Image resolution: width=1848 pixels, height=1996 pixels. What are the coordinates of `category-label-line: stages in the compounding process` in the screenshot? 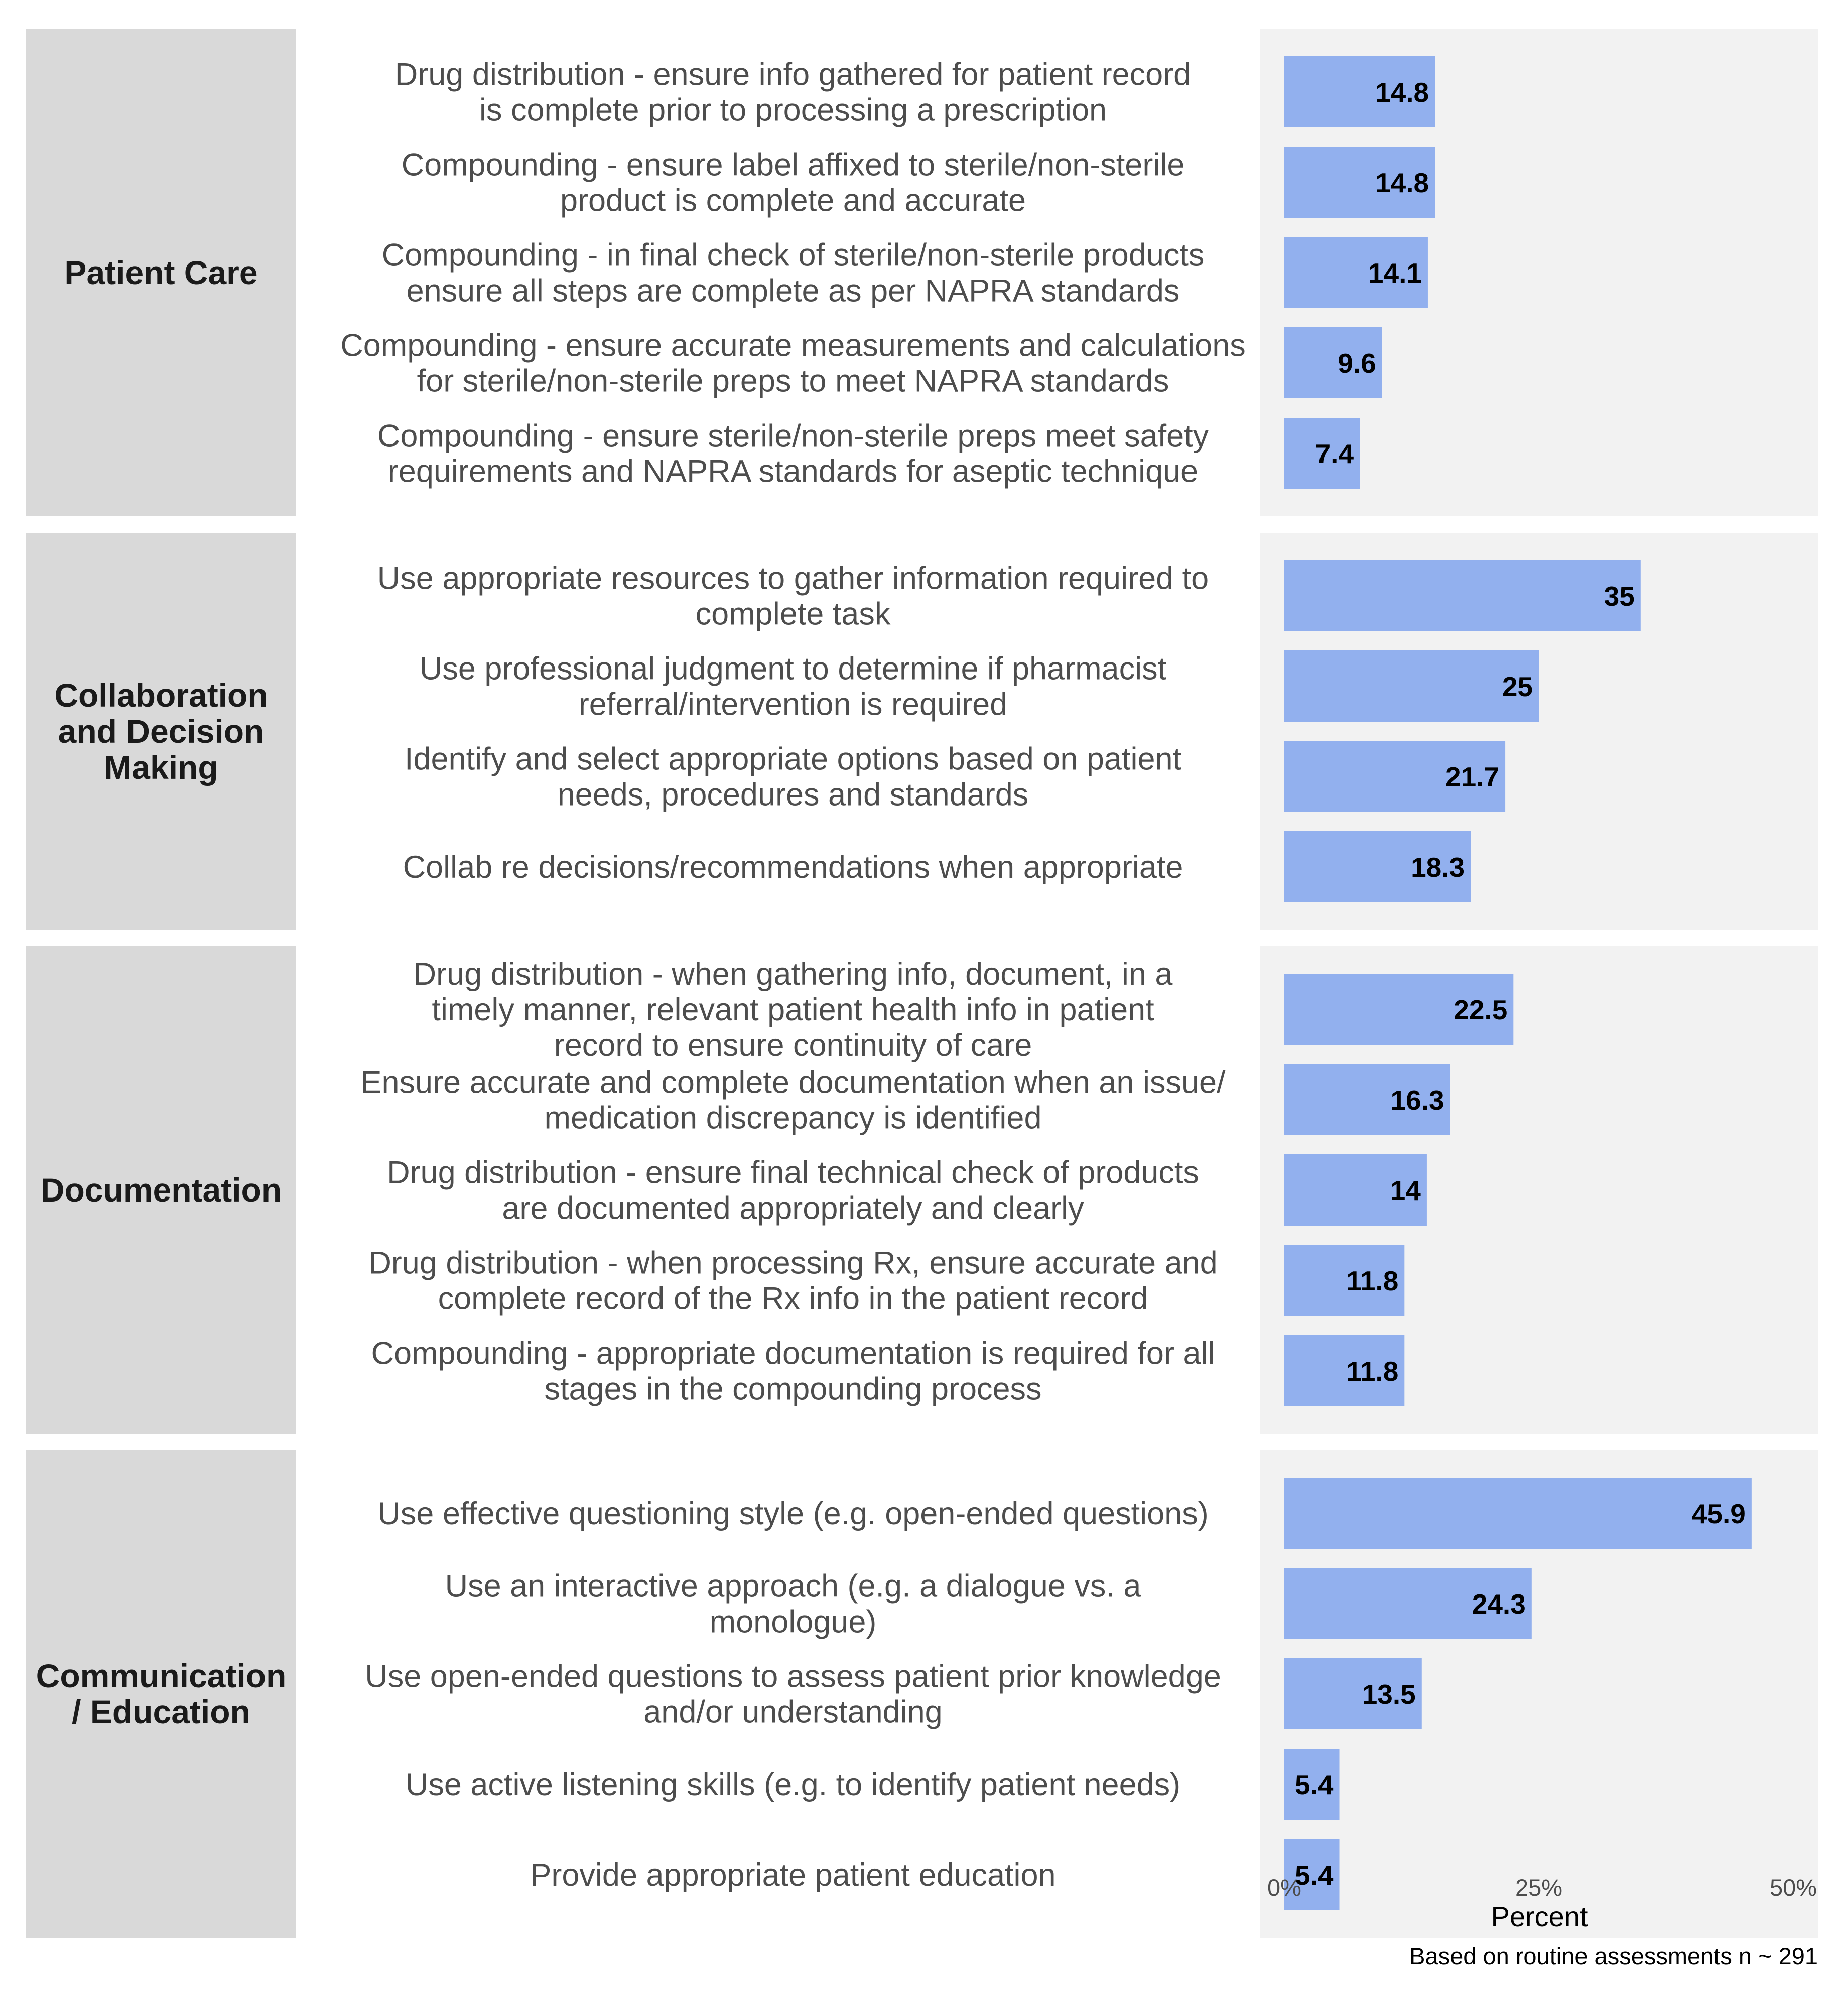 It's located at (792, 1389).